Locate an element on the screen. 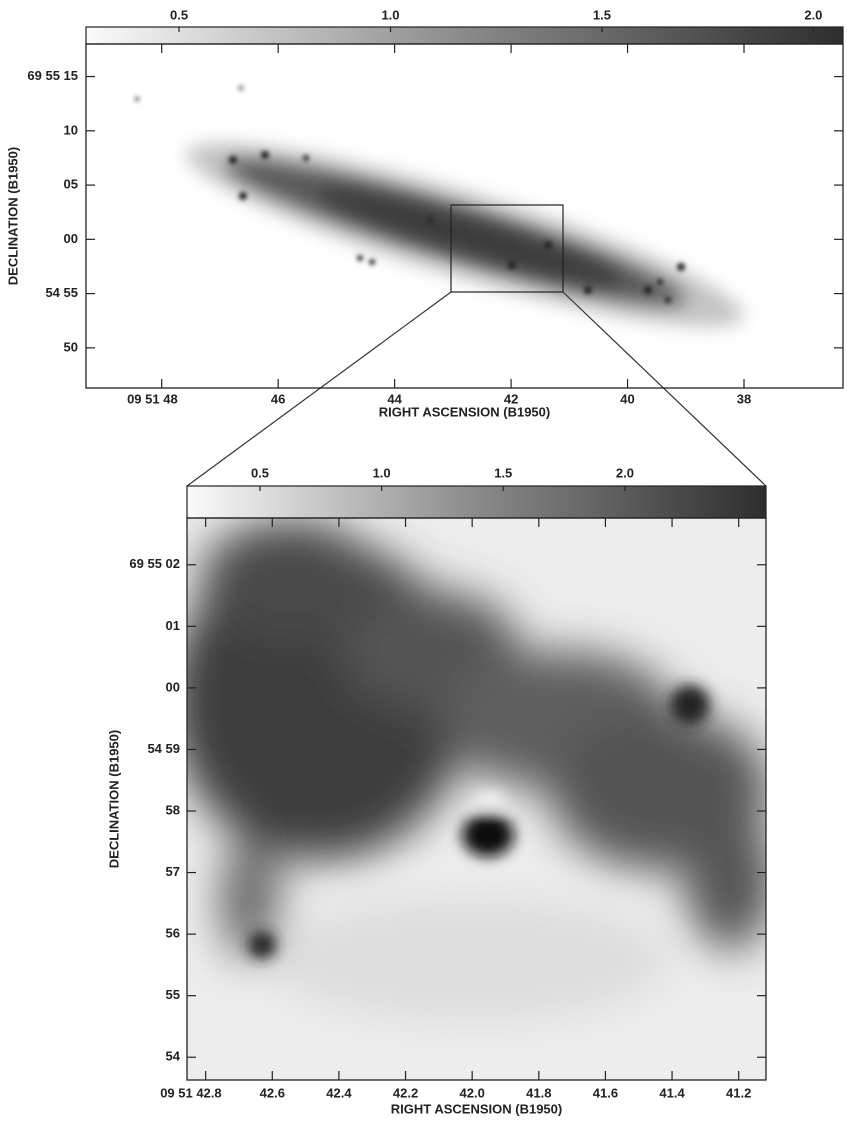 The width and height of the screenshot is (847, 1122). y-tick-label: 56 is located at coordinates (173, 933).